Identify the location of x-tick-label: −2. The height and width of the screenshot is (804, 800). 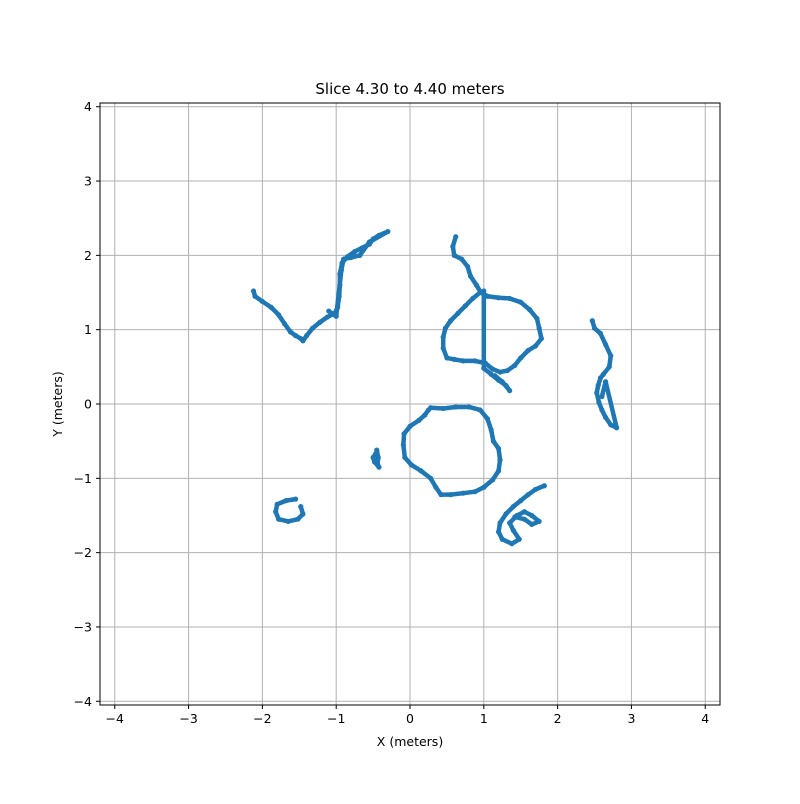
(262, 718).